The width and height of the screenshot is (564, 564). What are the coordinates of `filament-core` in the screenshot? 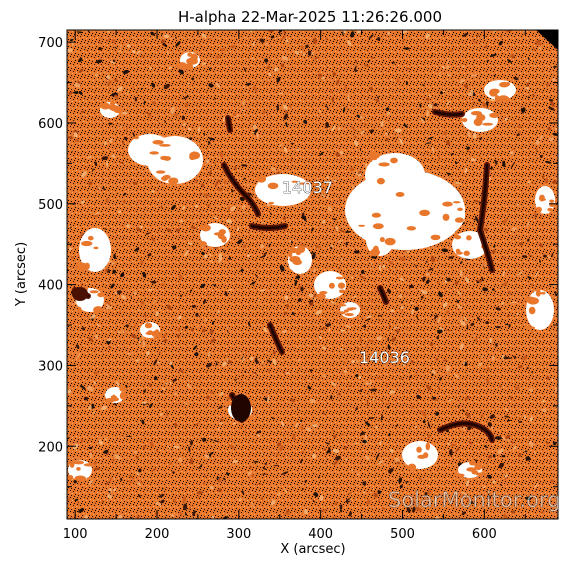 It's located at (466, 432).